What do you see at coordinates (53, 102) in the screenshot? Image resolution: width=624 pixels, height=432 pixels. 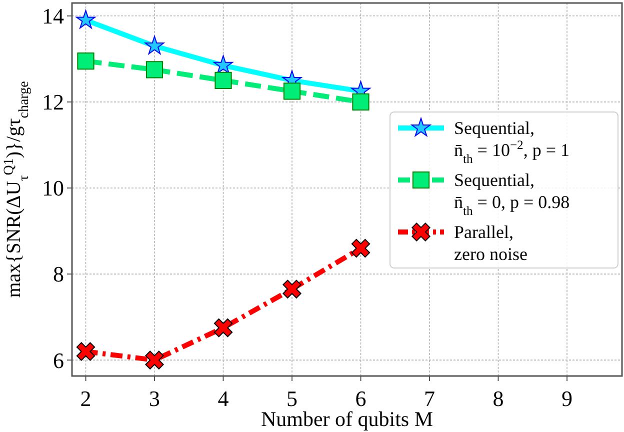 I see `y-tick-label: 12` at bounding box center [53, 102].